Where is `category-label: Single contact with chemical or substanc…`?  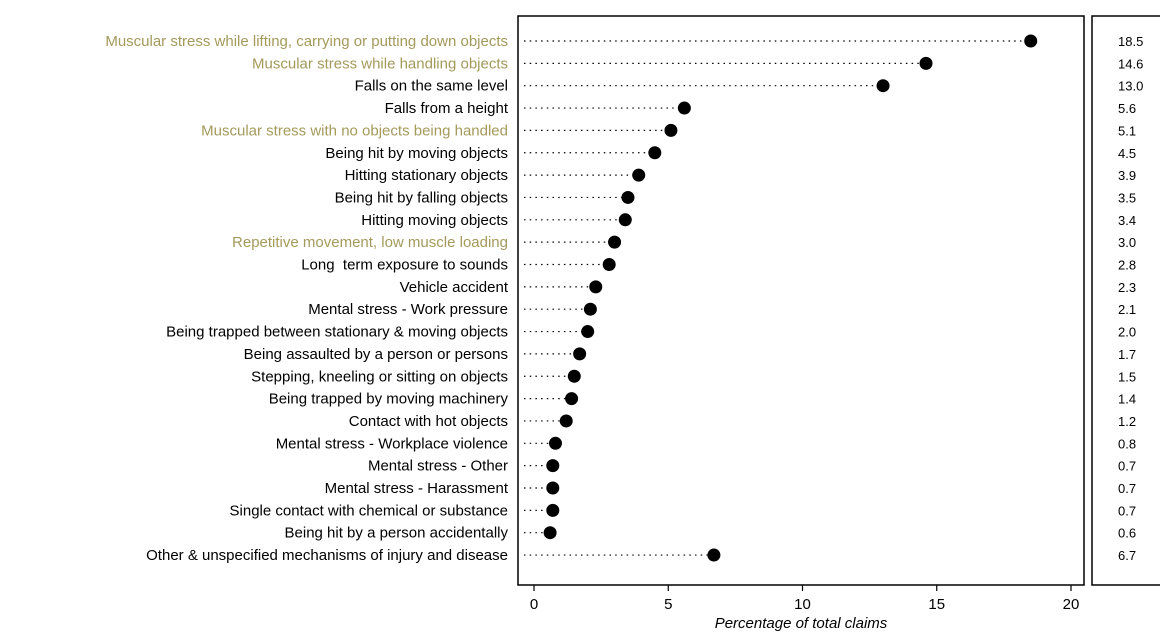
category-label: Single contact with chemical or substanc… is located at coordinates (369, 510).